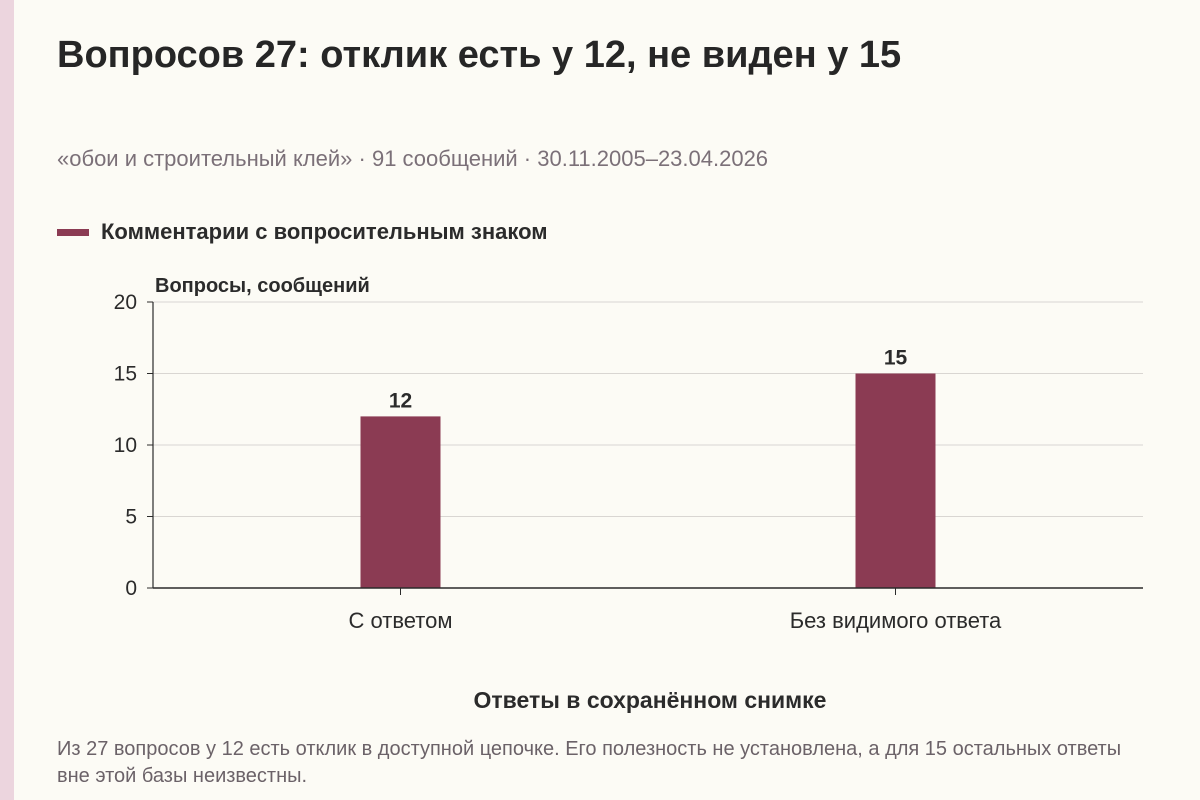 This screenshot has height=800, width=1200. I want to click on bars, so click(648, 480).